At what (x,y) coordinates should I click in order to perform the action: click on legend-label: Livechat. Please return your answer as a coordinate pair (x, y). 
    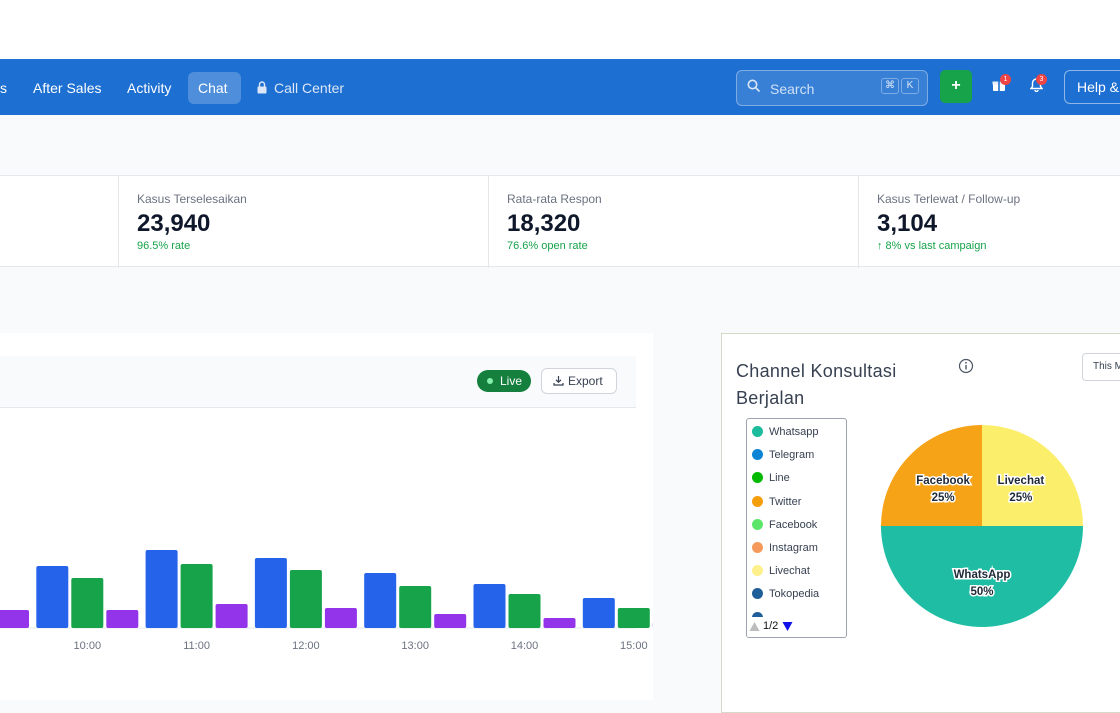
    Looking at the image, I should click on (789, 571).